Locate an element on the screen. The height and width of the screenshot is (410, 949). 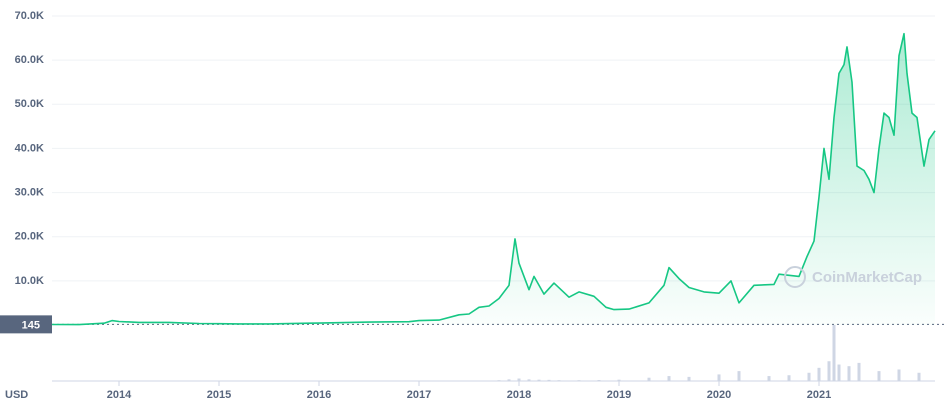
watermark: CoinMarketCap is located at coordinates (853, 277).